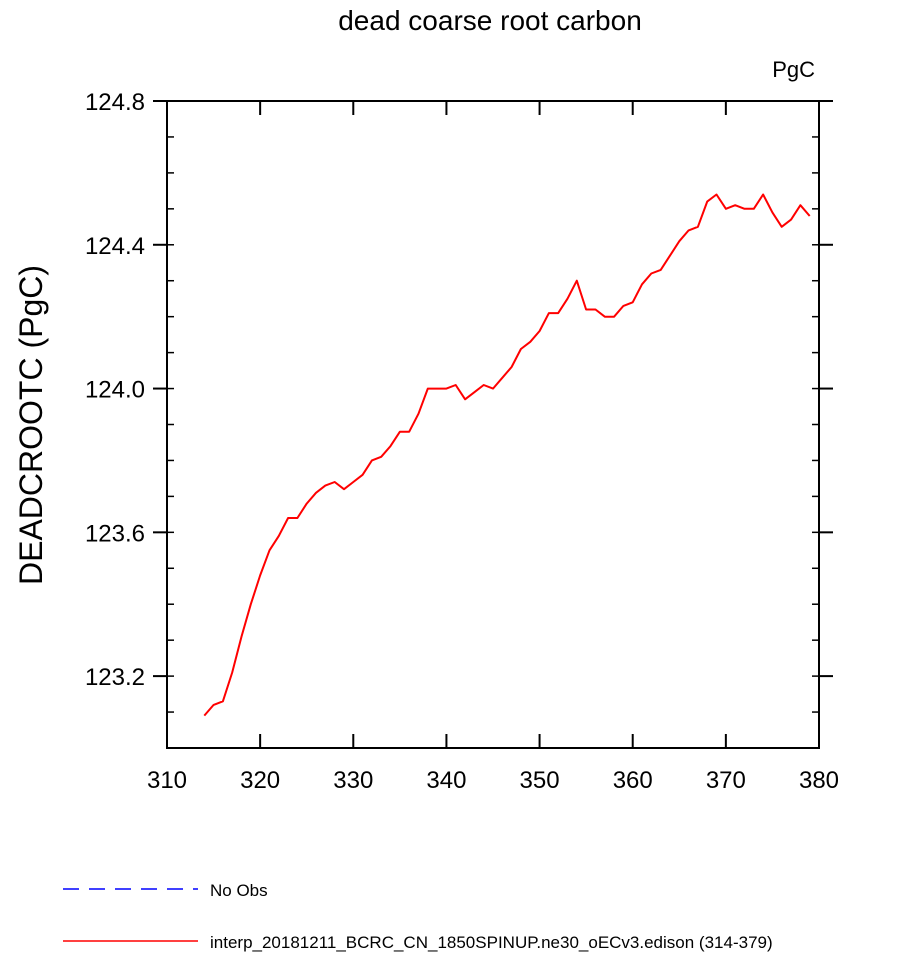 Image resolution: width=913 pixels, height=955 pixels. What do you see at coordinates (115, 533) in the screenshot?
I see `y-tick-label: 123.6` at bounding box center [115, 533].